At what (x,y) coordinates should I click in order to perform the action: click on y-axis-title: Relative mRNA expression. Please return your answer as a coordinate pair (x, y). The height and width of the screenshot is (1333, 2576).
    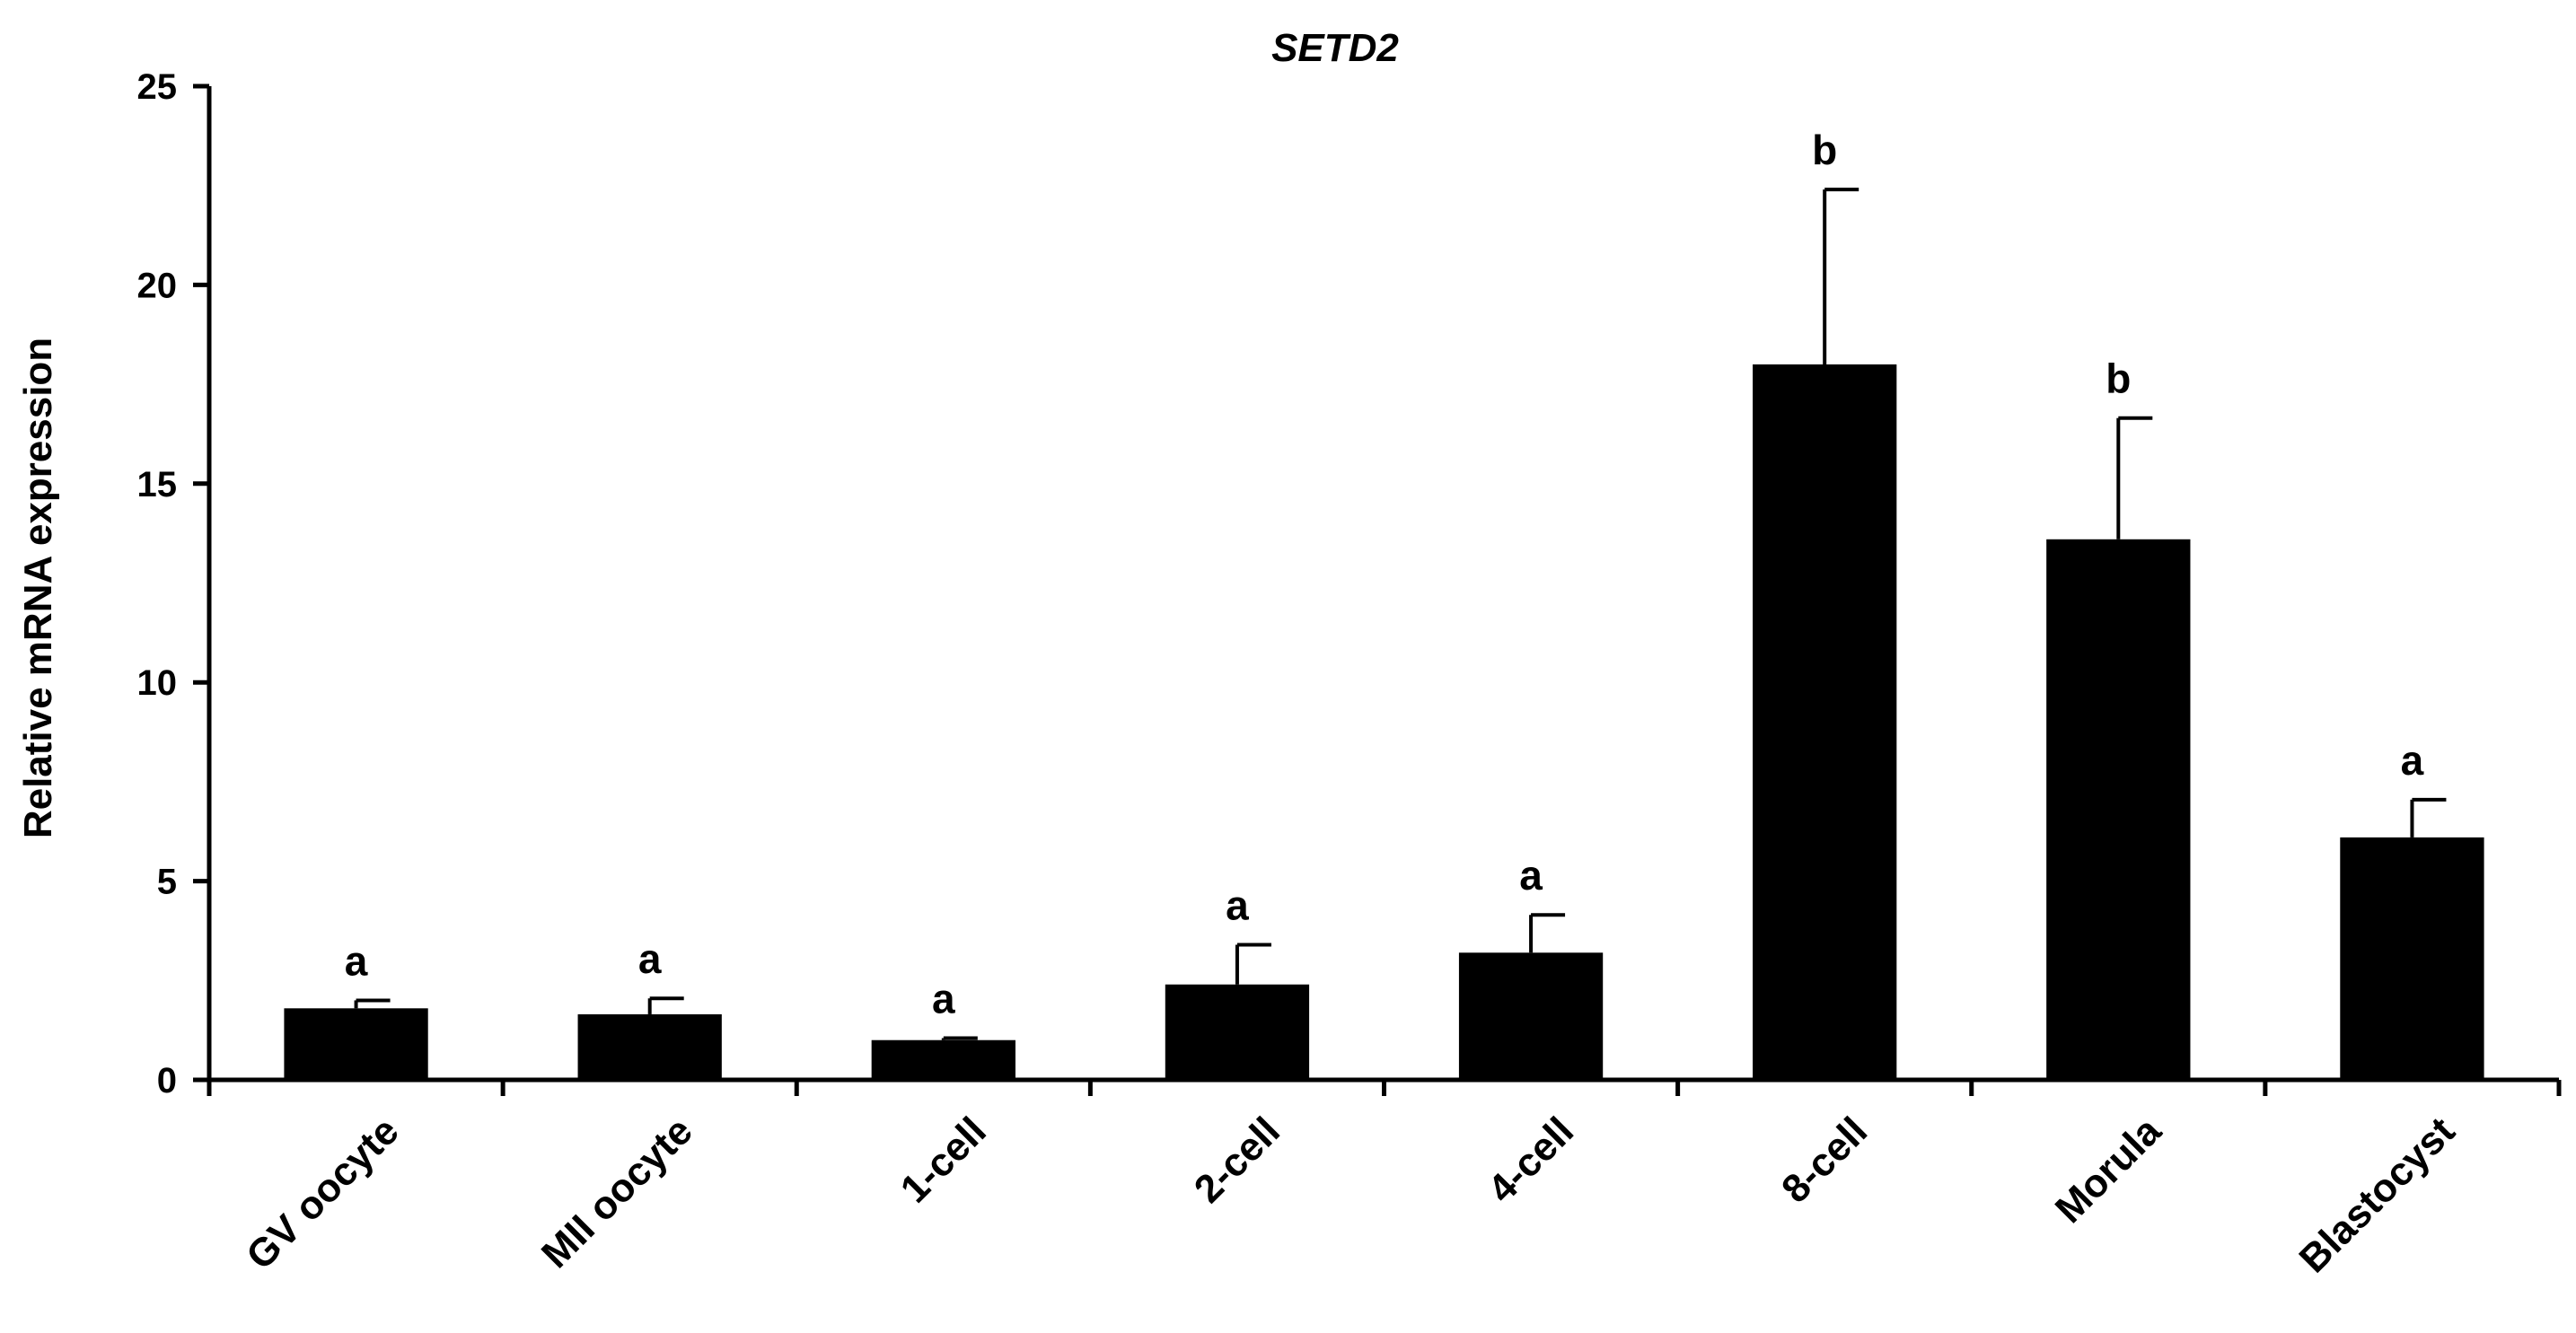
    Looking at the image, I should click on (38, 588).